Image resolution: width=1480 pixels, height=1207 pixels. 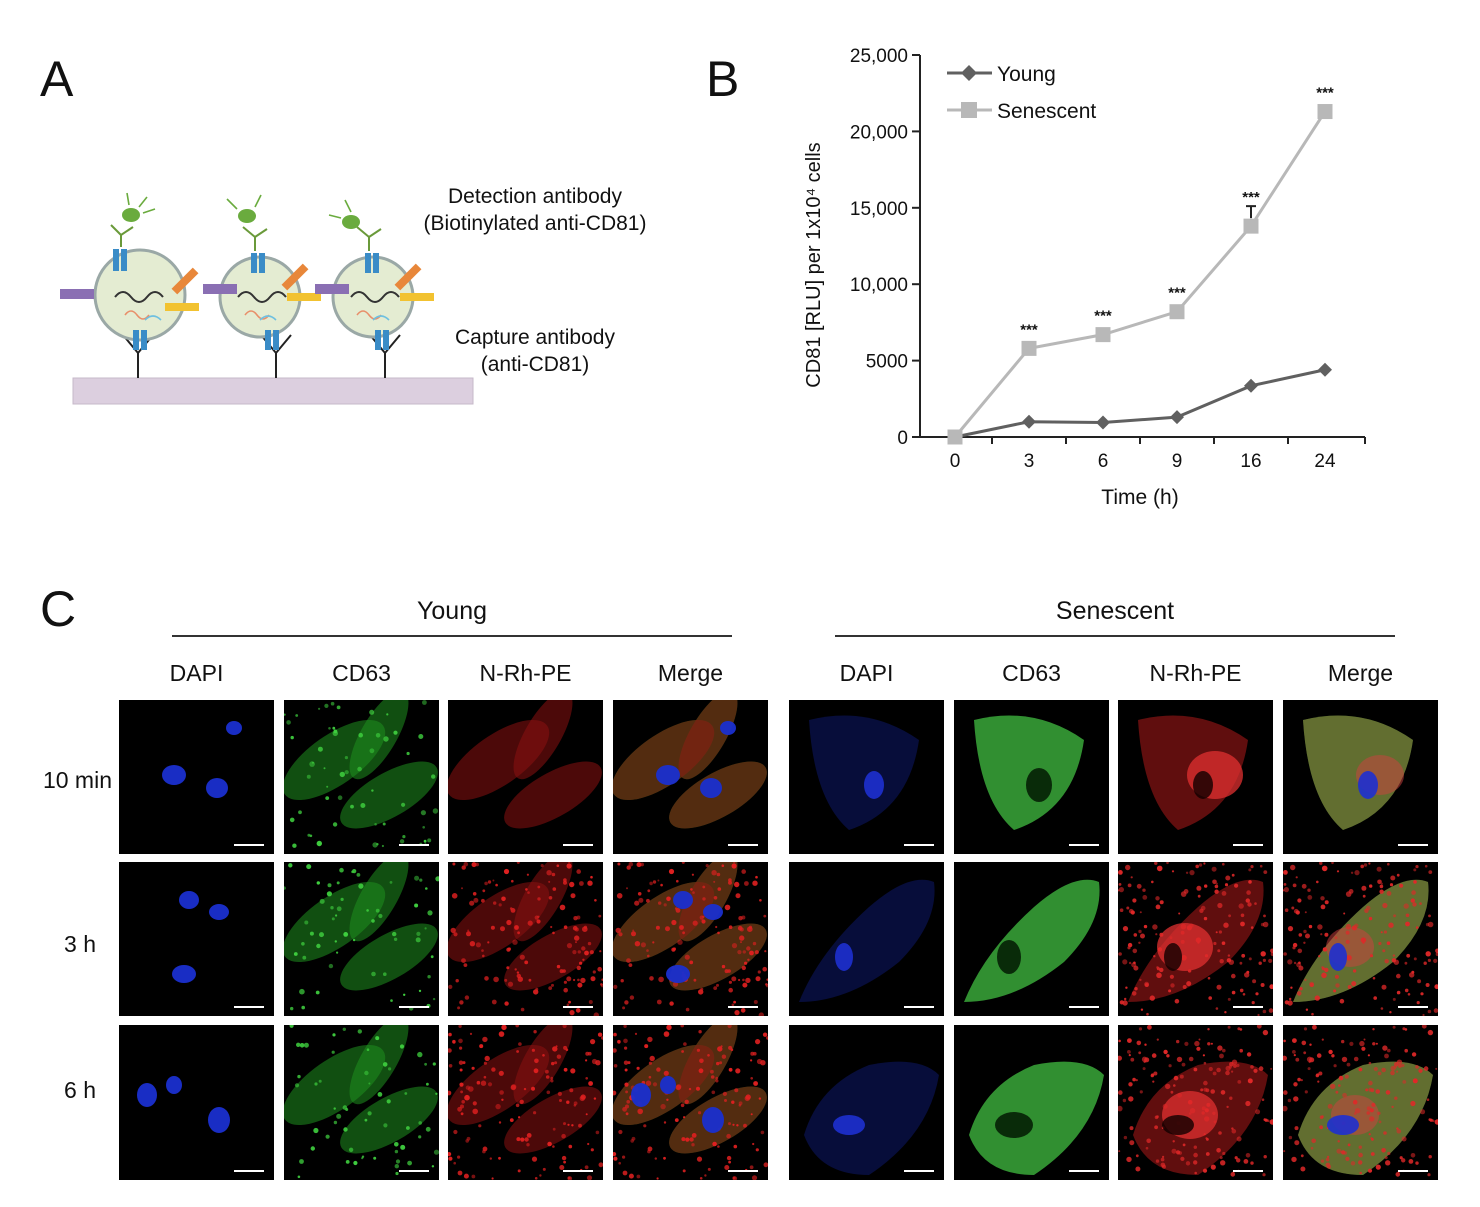 I want to click on detection-antibody-line2: (Biotinylated anti-CD81), so click(x=535, y=223).